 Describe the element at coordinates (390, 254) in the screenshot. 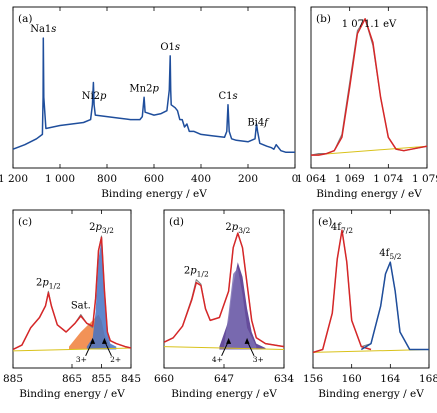

I see `peak-annotation: 4f5/2` at that location.